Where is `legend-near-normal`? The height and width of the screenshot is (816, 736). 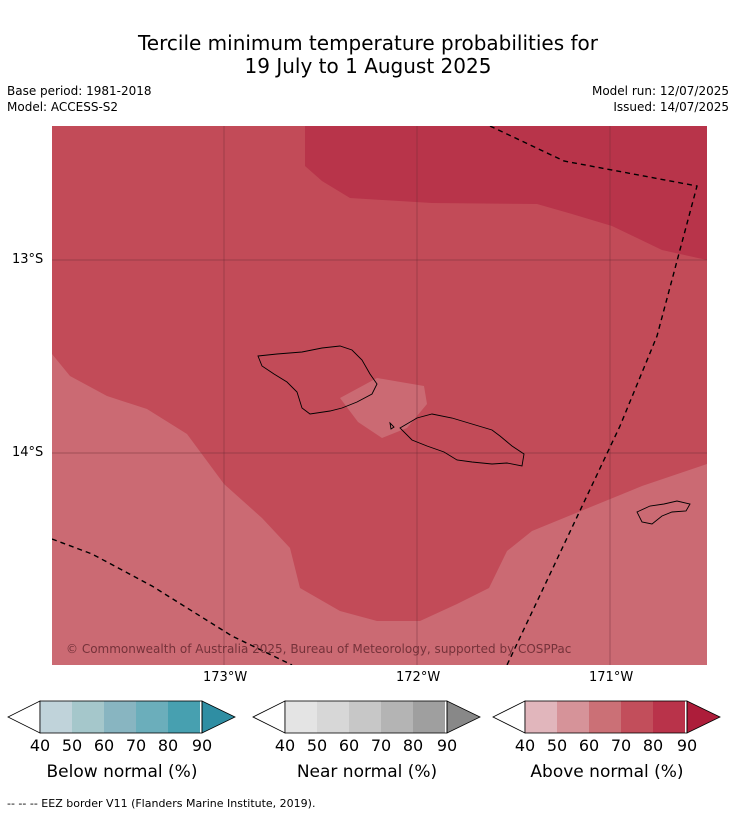
legend-near-normal is located at coordinates (366, 717).